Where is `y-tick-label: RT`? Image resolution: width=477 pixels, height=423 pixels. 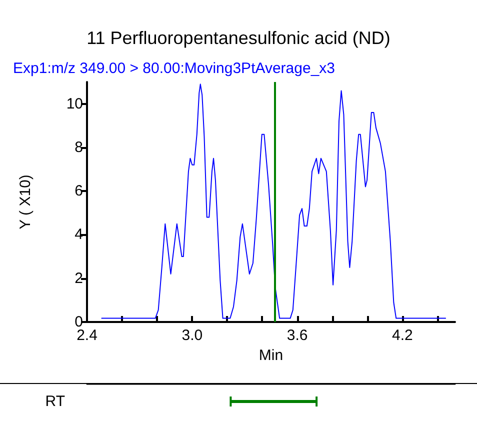 y-tick-label: RT is located at coordinates (55, 401).